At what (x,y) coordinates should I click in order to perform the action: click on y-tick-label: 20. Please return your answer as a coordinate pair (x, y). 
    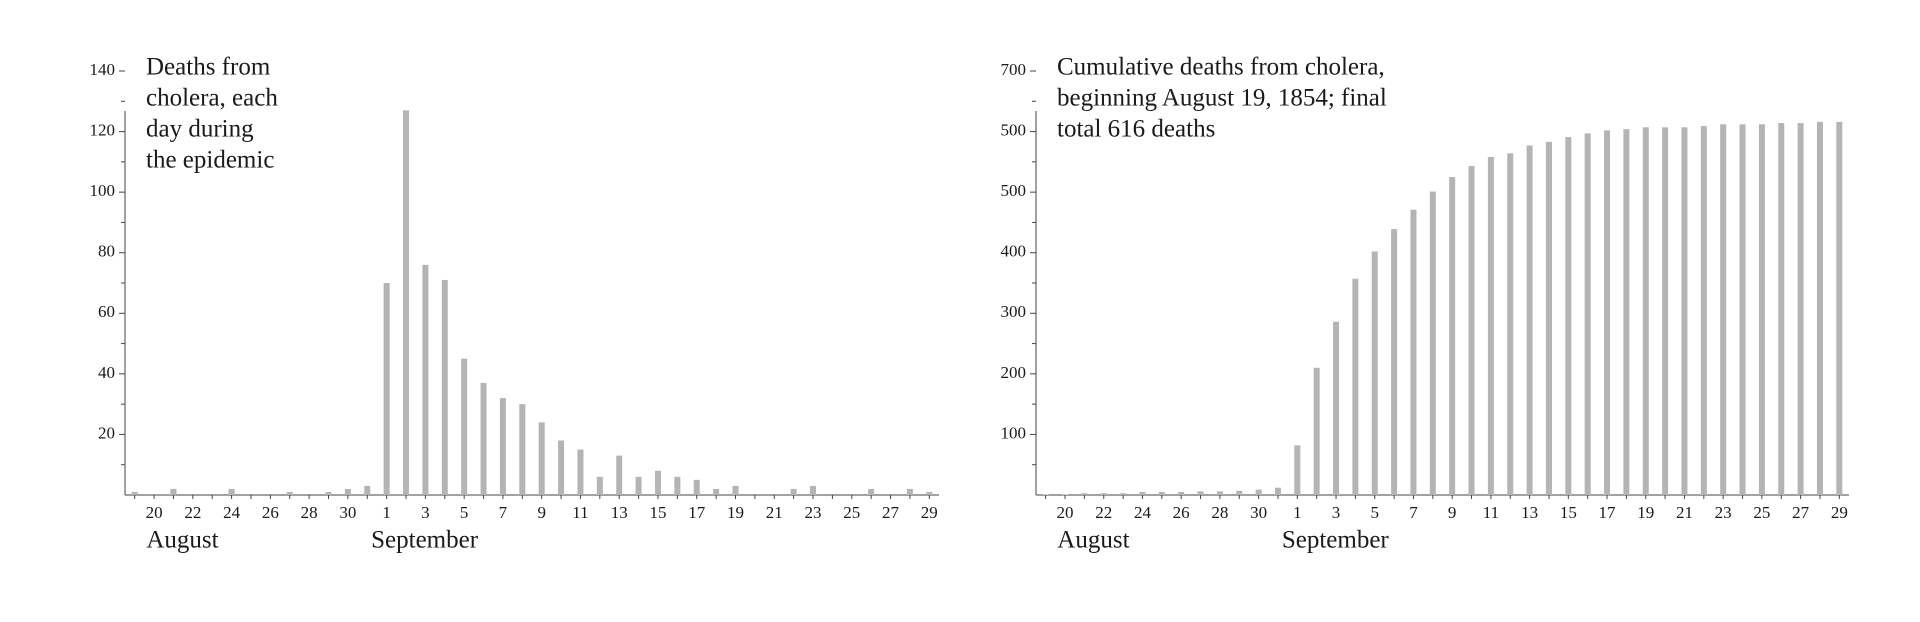
    Looking at the image, I should click on (106, 432).